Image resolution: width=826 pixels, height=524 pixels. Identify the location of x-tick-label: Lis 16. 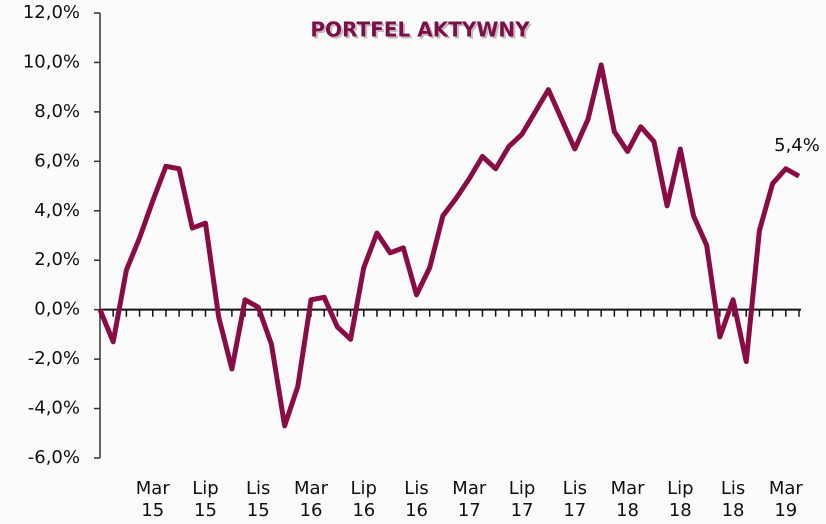
(416, 499).